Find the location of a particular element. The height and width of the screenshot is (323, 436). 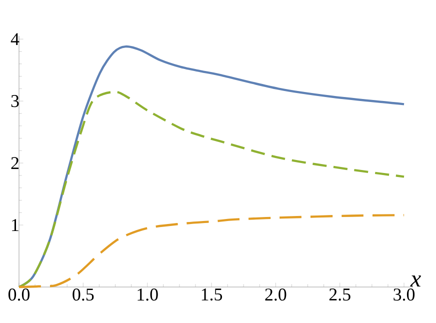

y-tick-label: 1 is located at coordinates (15, 225).